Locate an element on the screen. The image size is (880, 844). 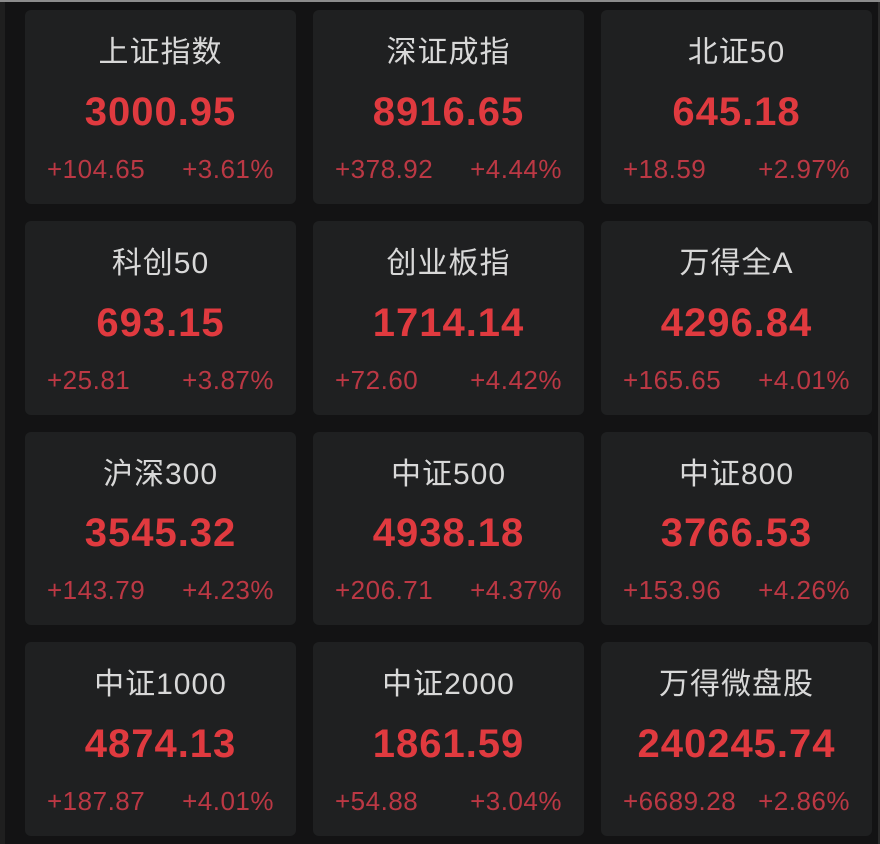
index-card-shenzhen-component: 深证成指 8916.65 +378.92 +4.44% is located at coordinates (448, 107).